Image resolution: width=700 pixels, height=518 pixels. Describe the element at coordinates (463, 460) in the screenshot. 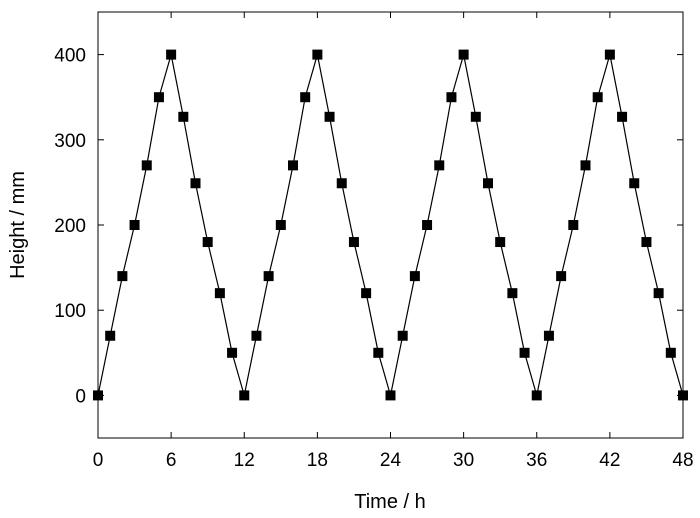

I see `x-tick-label: 30` at that location.